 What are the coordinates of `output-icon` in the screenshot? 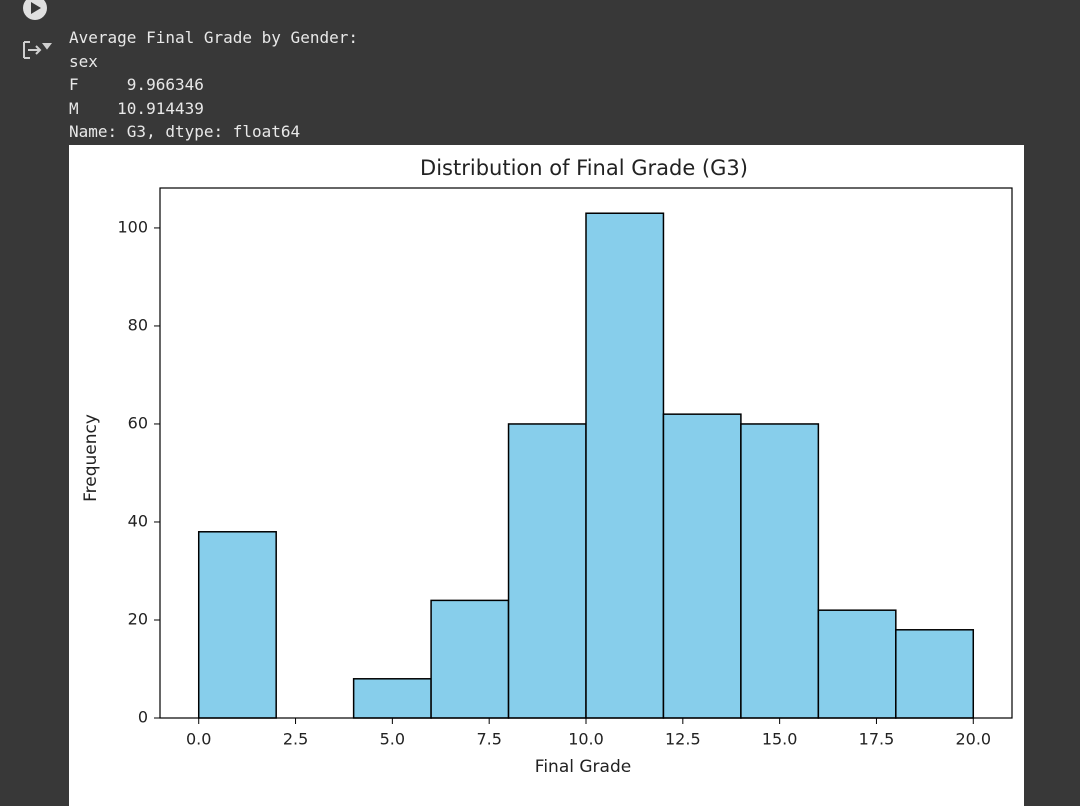 It's located at (37, 50).